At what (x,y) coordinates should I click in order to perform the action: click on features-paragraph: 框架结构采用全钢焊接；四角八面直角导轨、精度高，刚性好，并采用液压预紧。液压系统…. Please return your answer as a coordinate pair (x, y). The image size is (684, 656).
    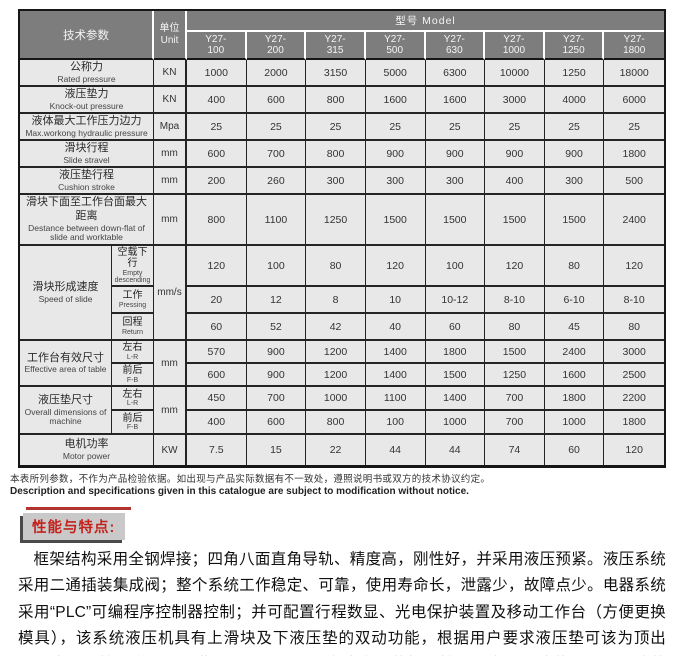
    Looking at the image, I should click on (342, 599).